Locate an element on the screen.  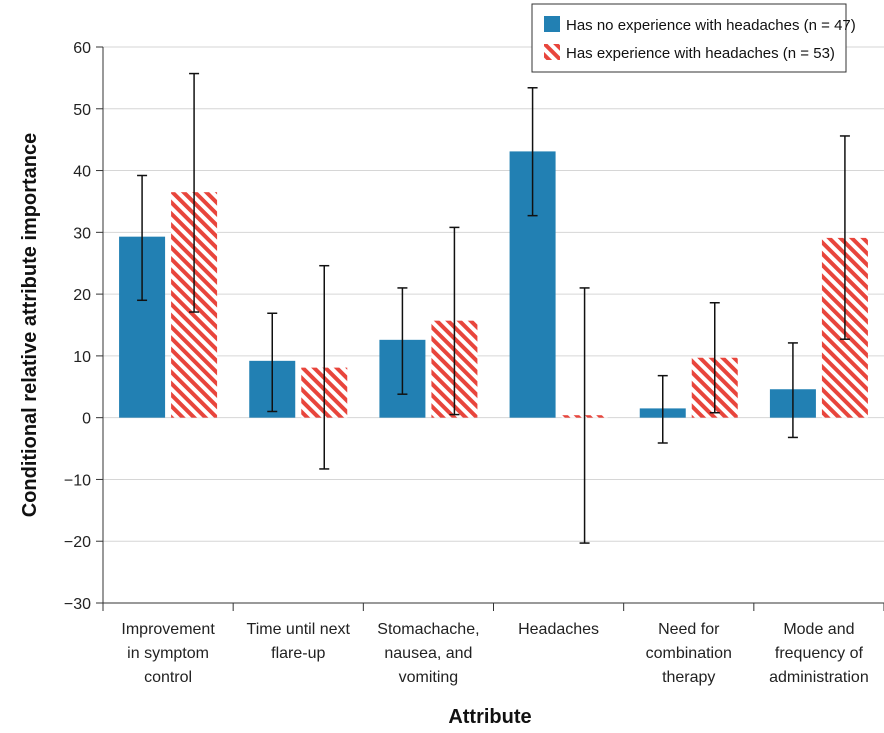
x-category-label-line: therapy is located at coordinates (688, 677).